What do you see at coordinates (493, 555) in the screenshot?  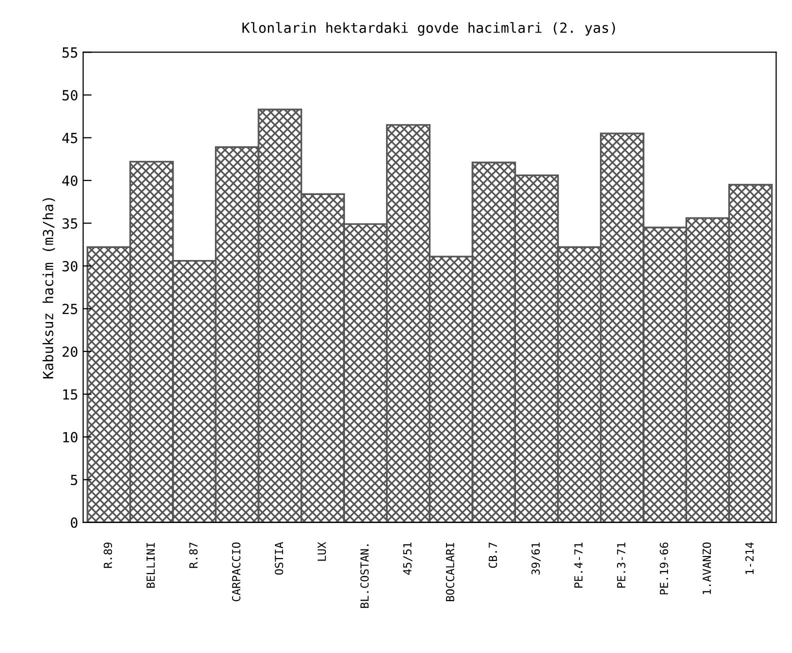 I see `x-tick-label: CB.7` at bounding box center [493, 555].